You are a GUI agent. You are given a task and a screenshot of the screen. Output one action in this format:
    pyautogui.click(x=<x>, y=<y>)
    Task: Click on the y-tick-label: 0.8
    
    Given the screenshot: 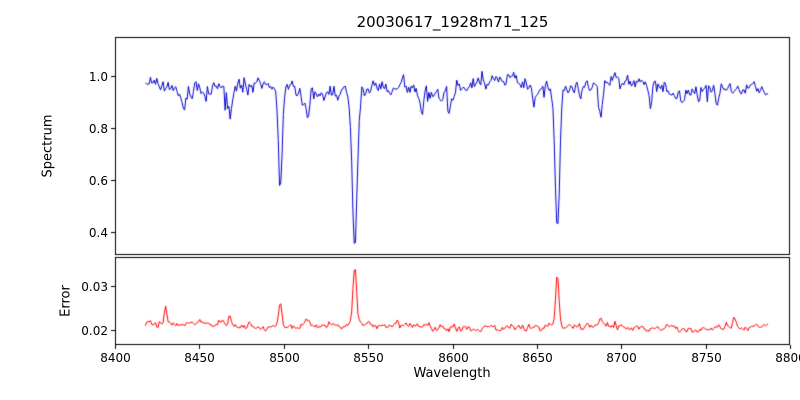 What is the action you would take?
    pyautogui.click(x=98, y=128)
    